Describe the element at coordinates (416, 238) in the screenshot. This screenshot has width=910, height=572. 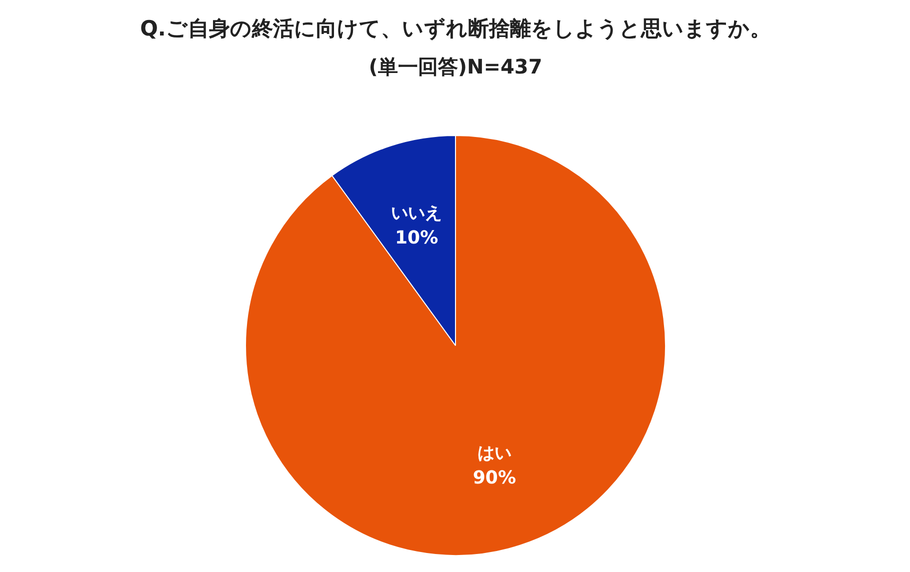
I see `data-label: 10%` at that location.